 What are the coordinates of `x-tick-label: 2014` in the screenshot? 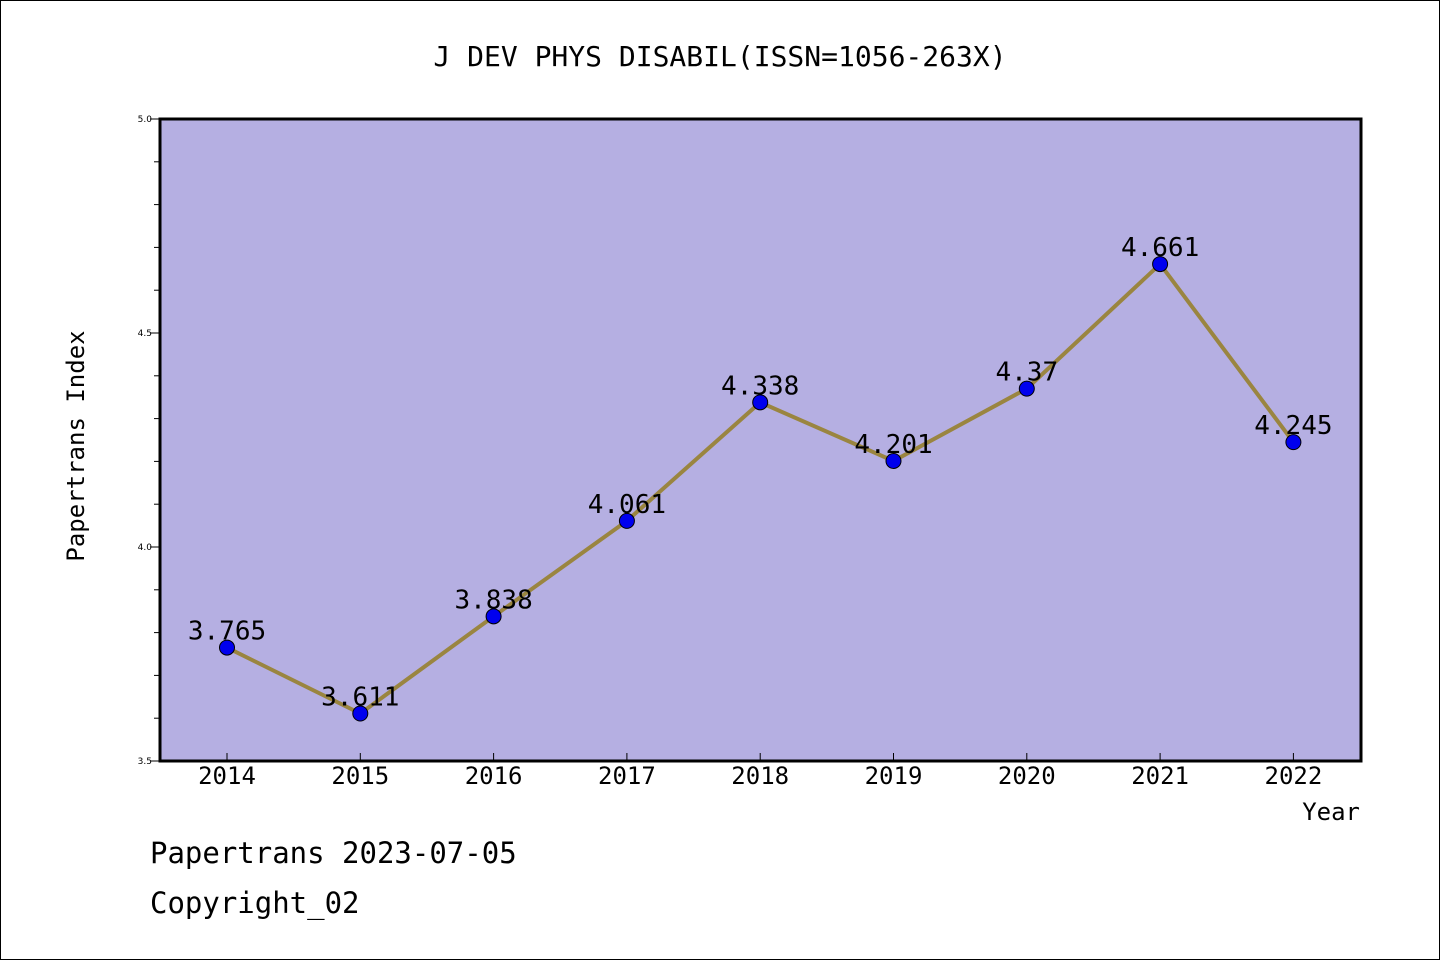 It's located at (227, 776).